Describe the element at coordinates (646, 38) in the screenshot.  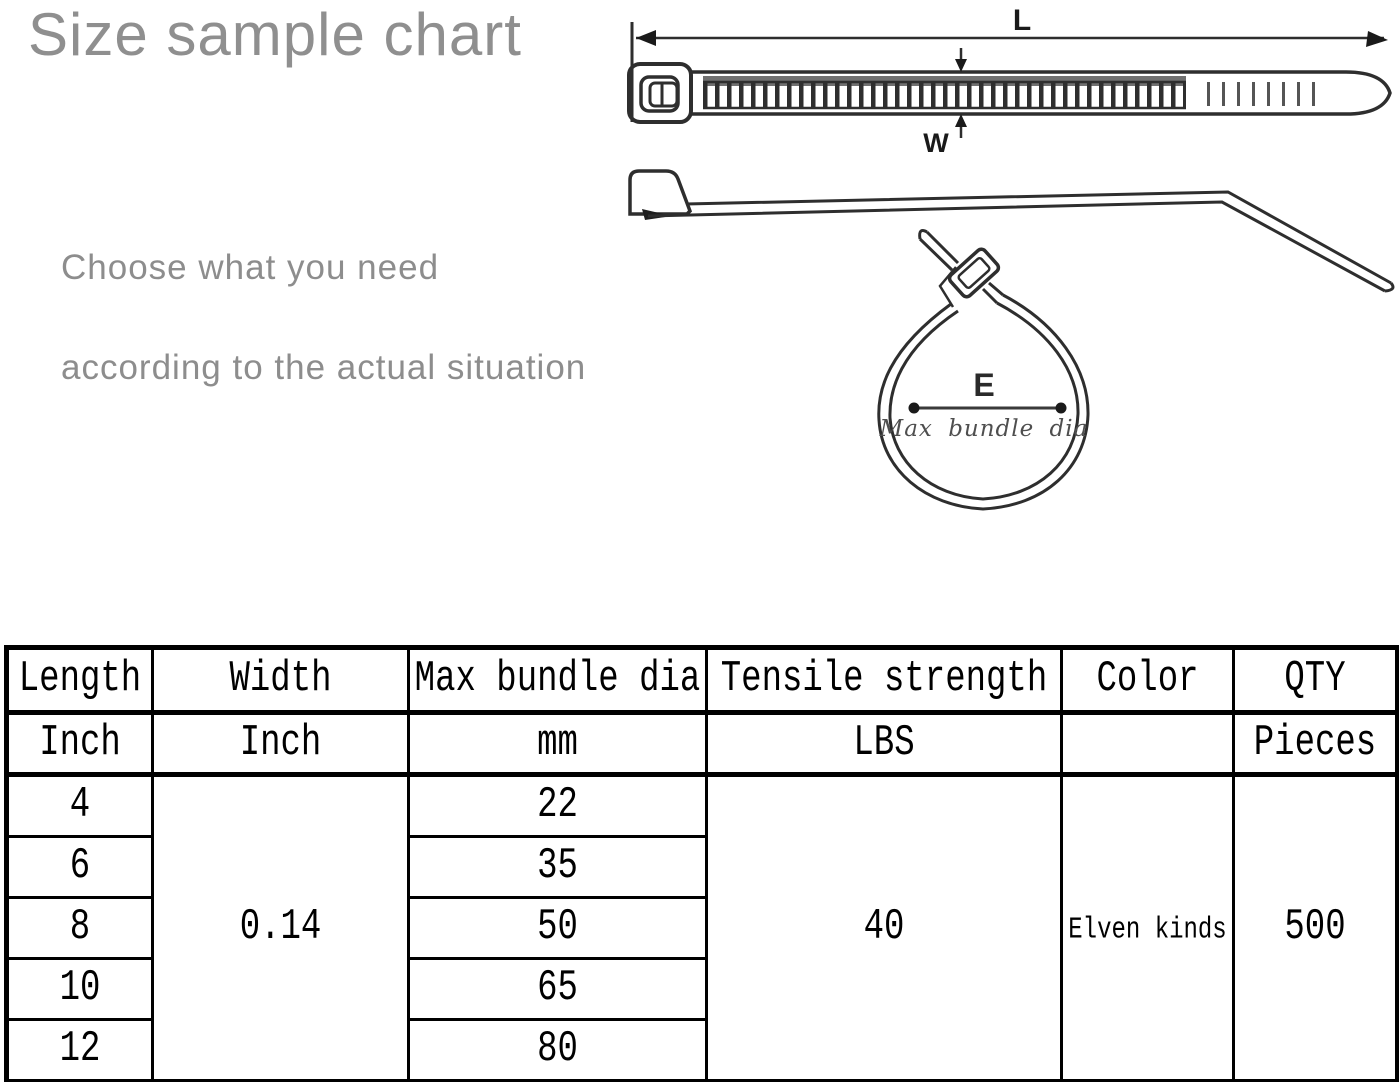
I see `arrowhead-left` at that location.